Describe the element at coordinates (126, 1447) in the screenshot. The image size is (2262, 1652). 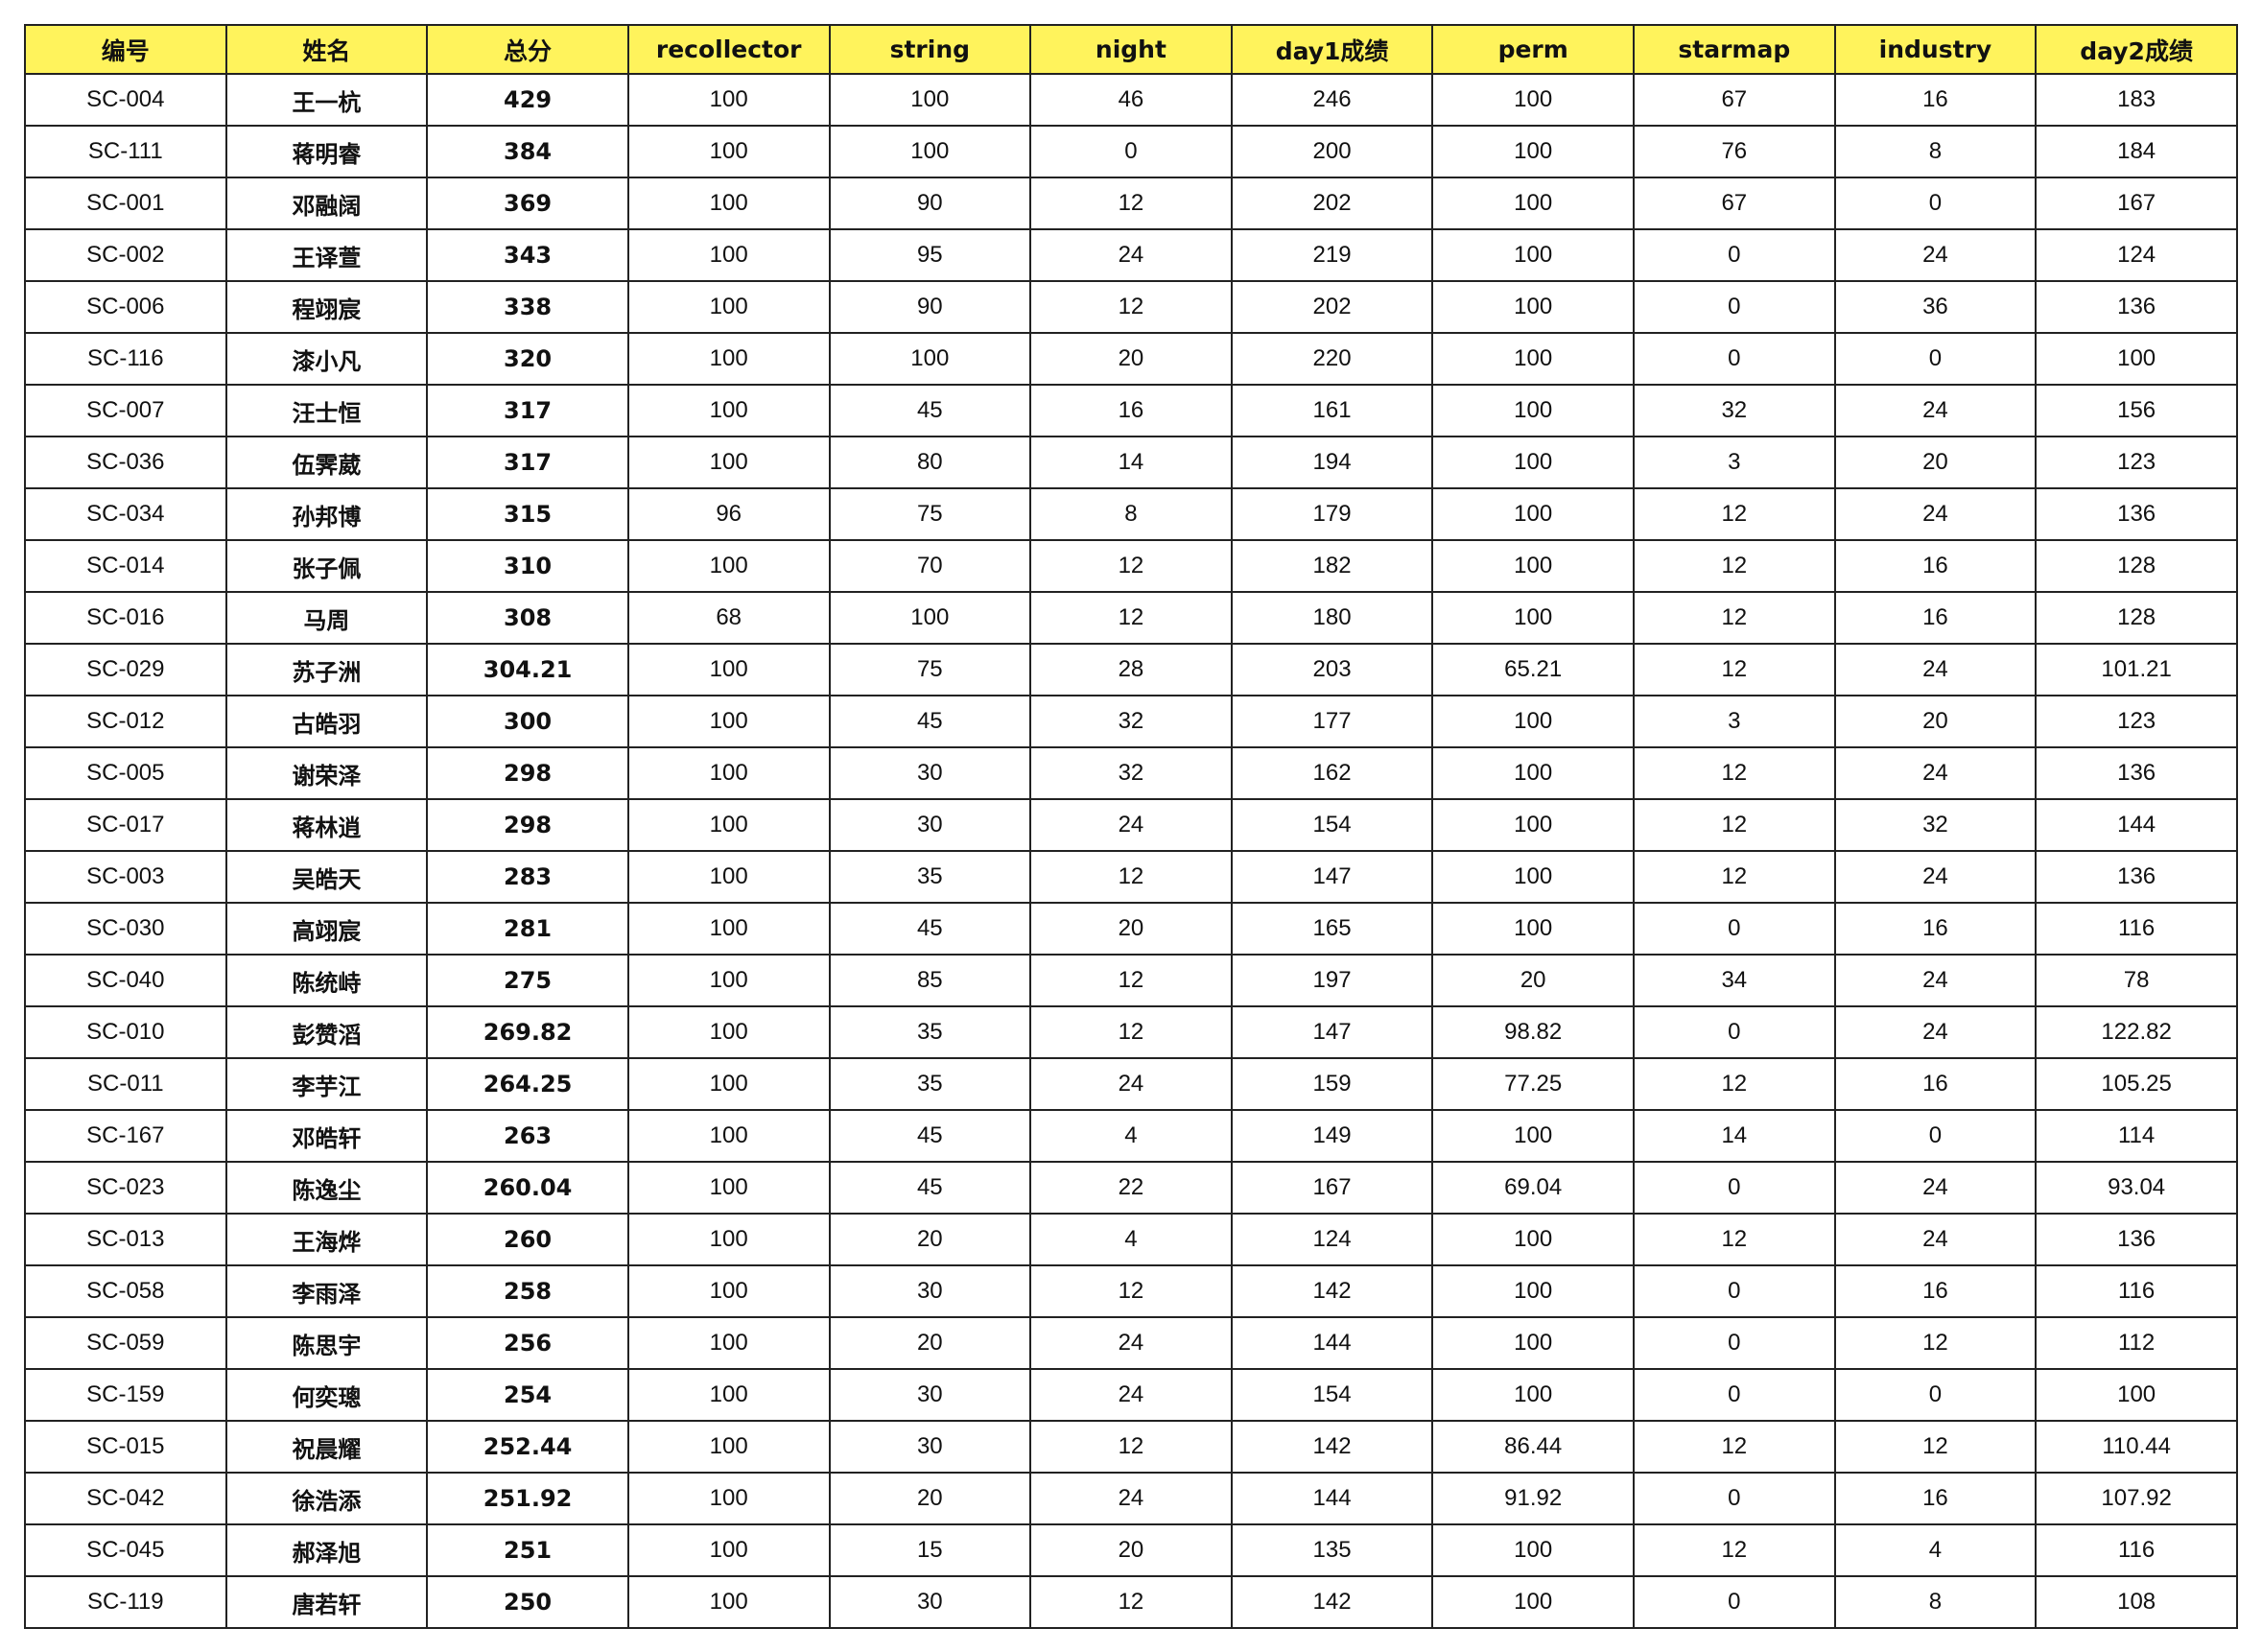
I see `cell-id: SC-015` at that location.